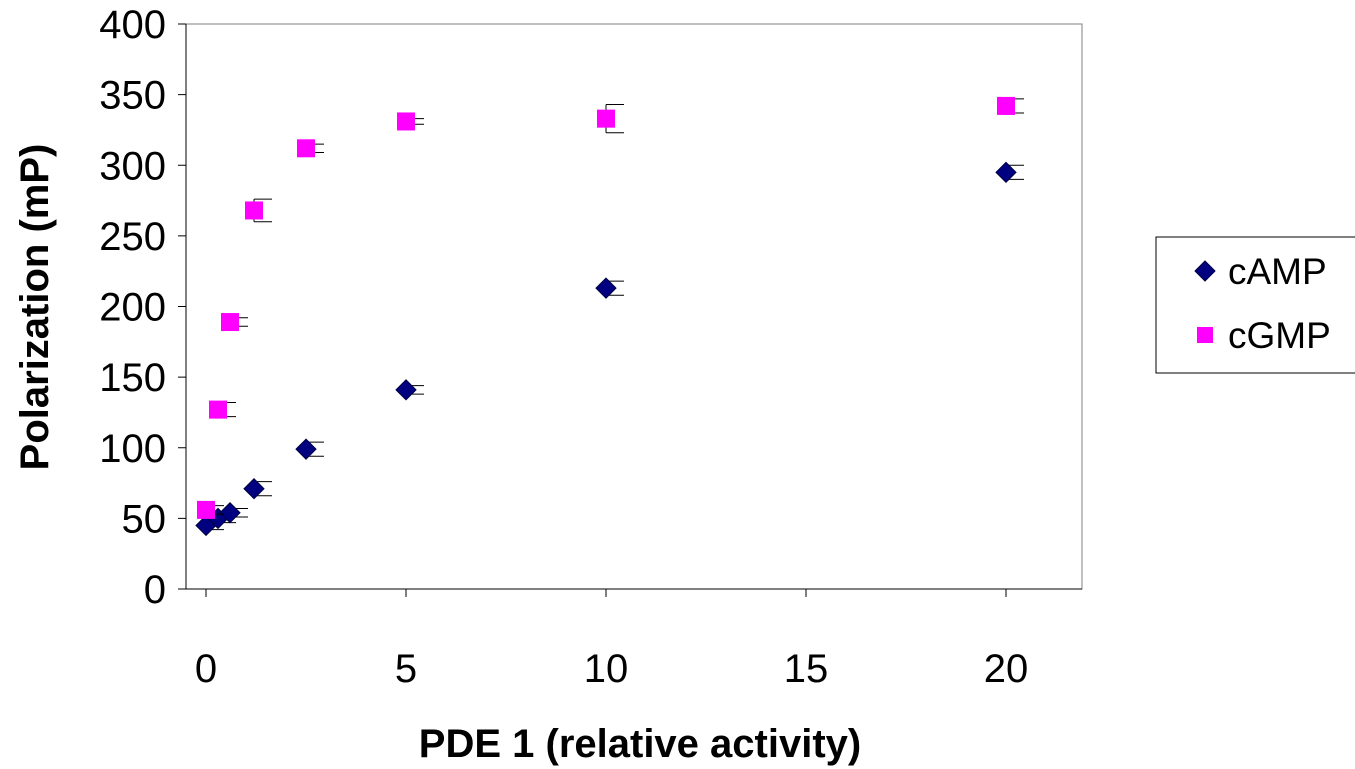 This screenshot has width=1355, height=769. I want to click on y-tick-label: 150, so click(132, 378).